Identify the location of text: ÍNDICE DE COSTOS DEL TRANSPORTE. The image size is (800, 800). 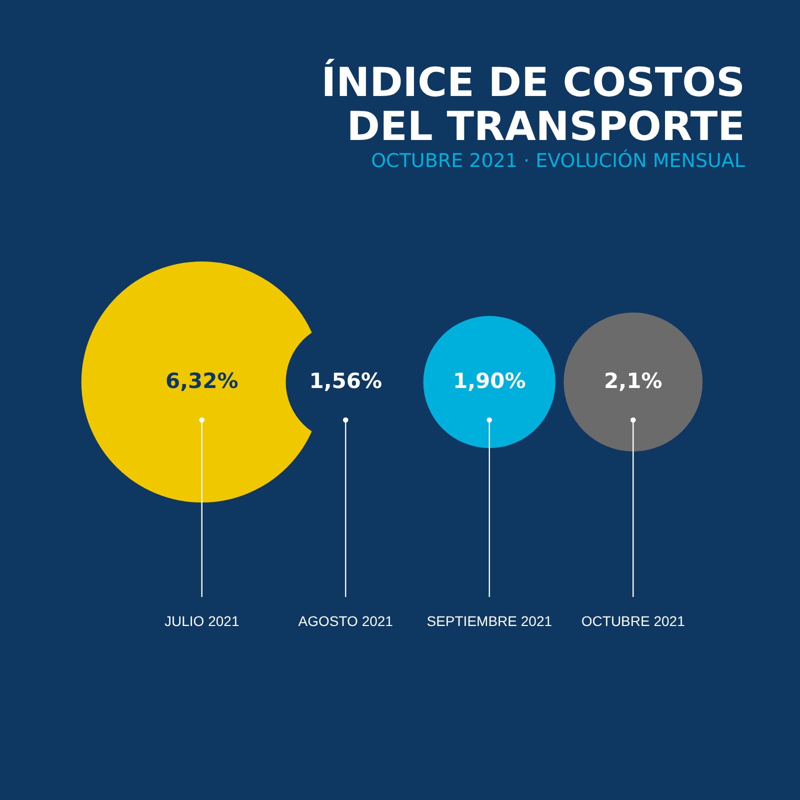
(533, 104).